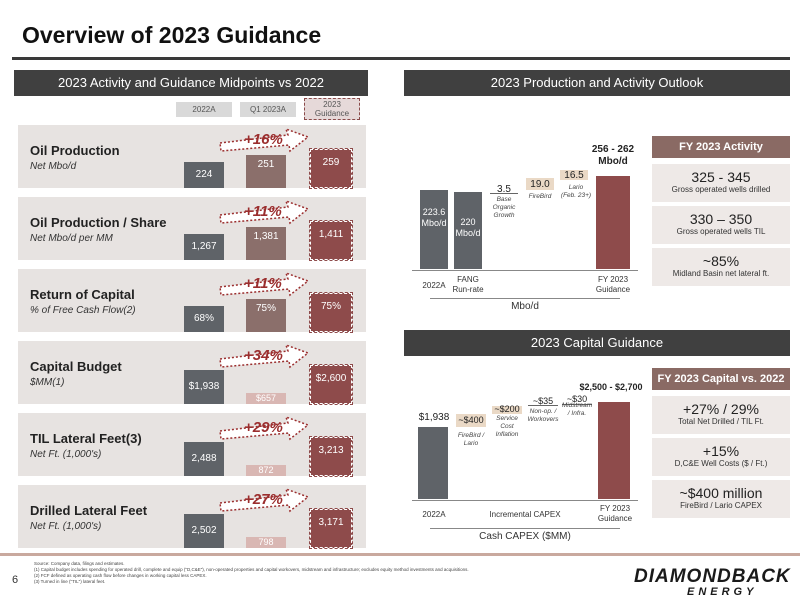 This screenshot has height=600, width=800. What do you see at coordinates (597, 343) in the screenshot?
I see `capex-header: 2023 Capital Guidance` at bounding box center [597, 343].